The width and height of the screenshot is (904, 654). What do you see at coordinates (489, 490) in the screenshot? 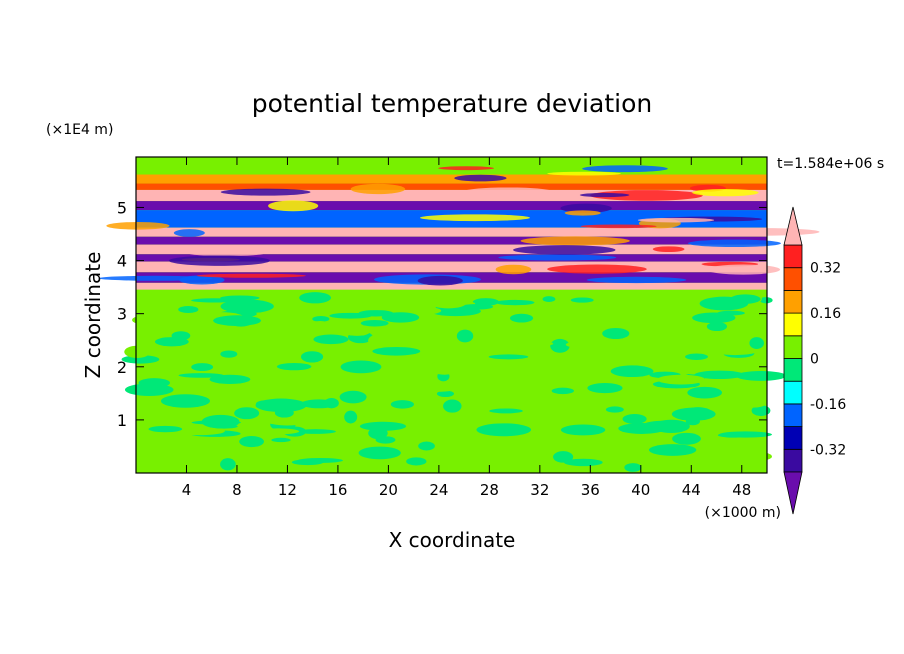
I see `x-tick-label-6: 28` at bounding box center [489, 490].